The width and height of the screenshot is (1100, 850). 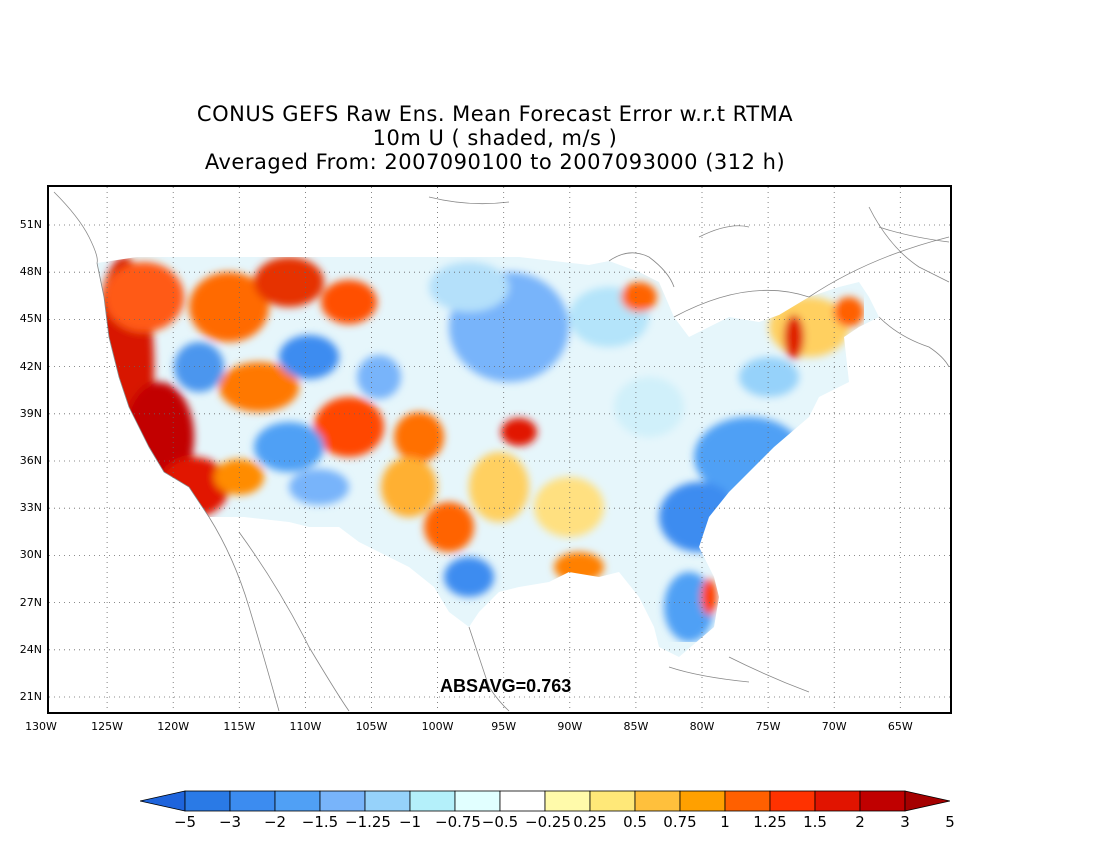 What do you see at coordinates (185, 822) in the screenshot?
I see `colorbar-tick-label: −5` at bounding box center [185, 822].